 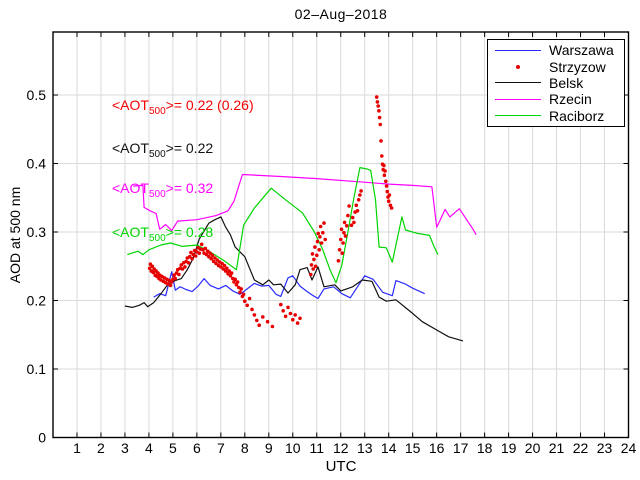 I want to click on x-tick-label: 24, so click(x=629, y=448).